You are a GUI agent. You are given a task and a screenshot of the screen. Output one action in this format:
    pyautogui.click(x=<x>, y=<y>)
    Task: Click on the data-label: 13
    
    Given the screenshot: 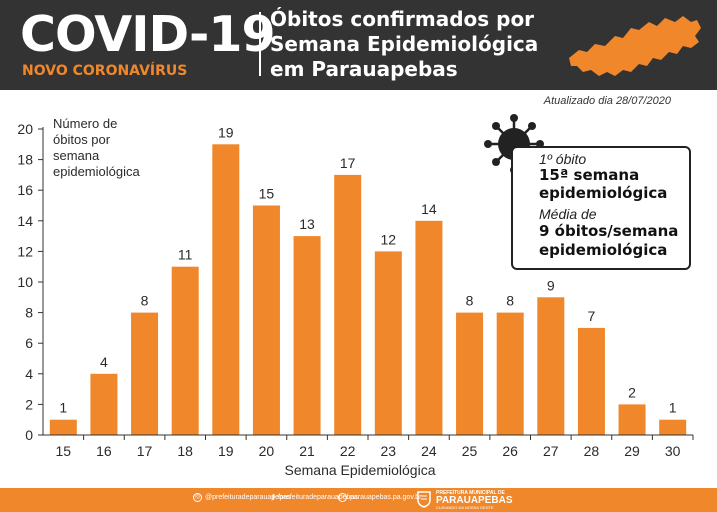 What is the action you would take?
    pyautogui.click(x=307, y=224)
    